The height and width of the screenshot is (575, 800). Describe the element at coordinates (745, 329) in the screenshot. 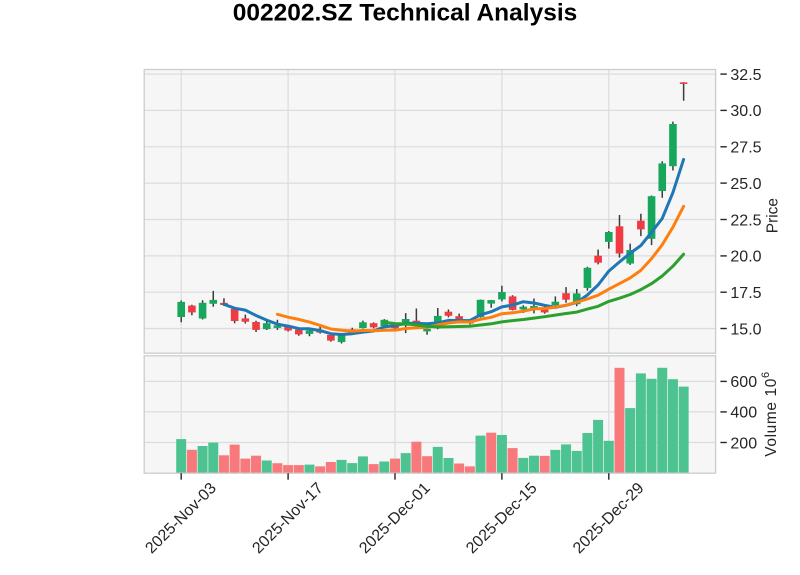

I see `svg-text: 15.0` at that location.